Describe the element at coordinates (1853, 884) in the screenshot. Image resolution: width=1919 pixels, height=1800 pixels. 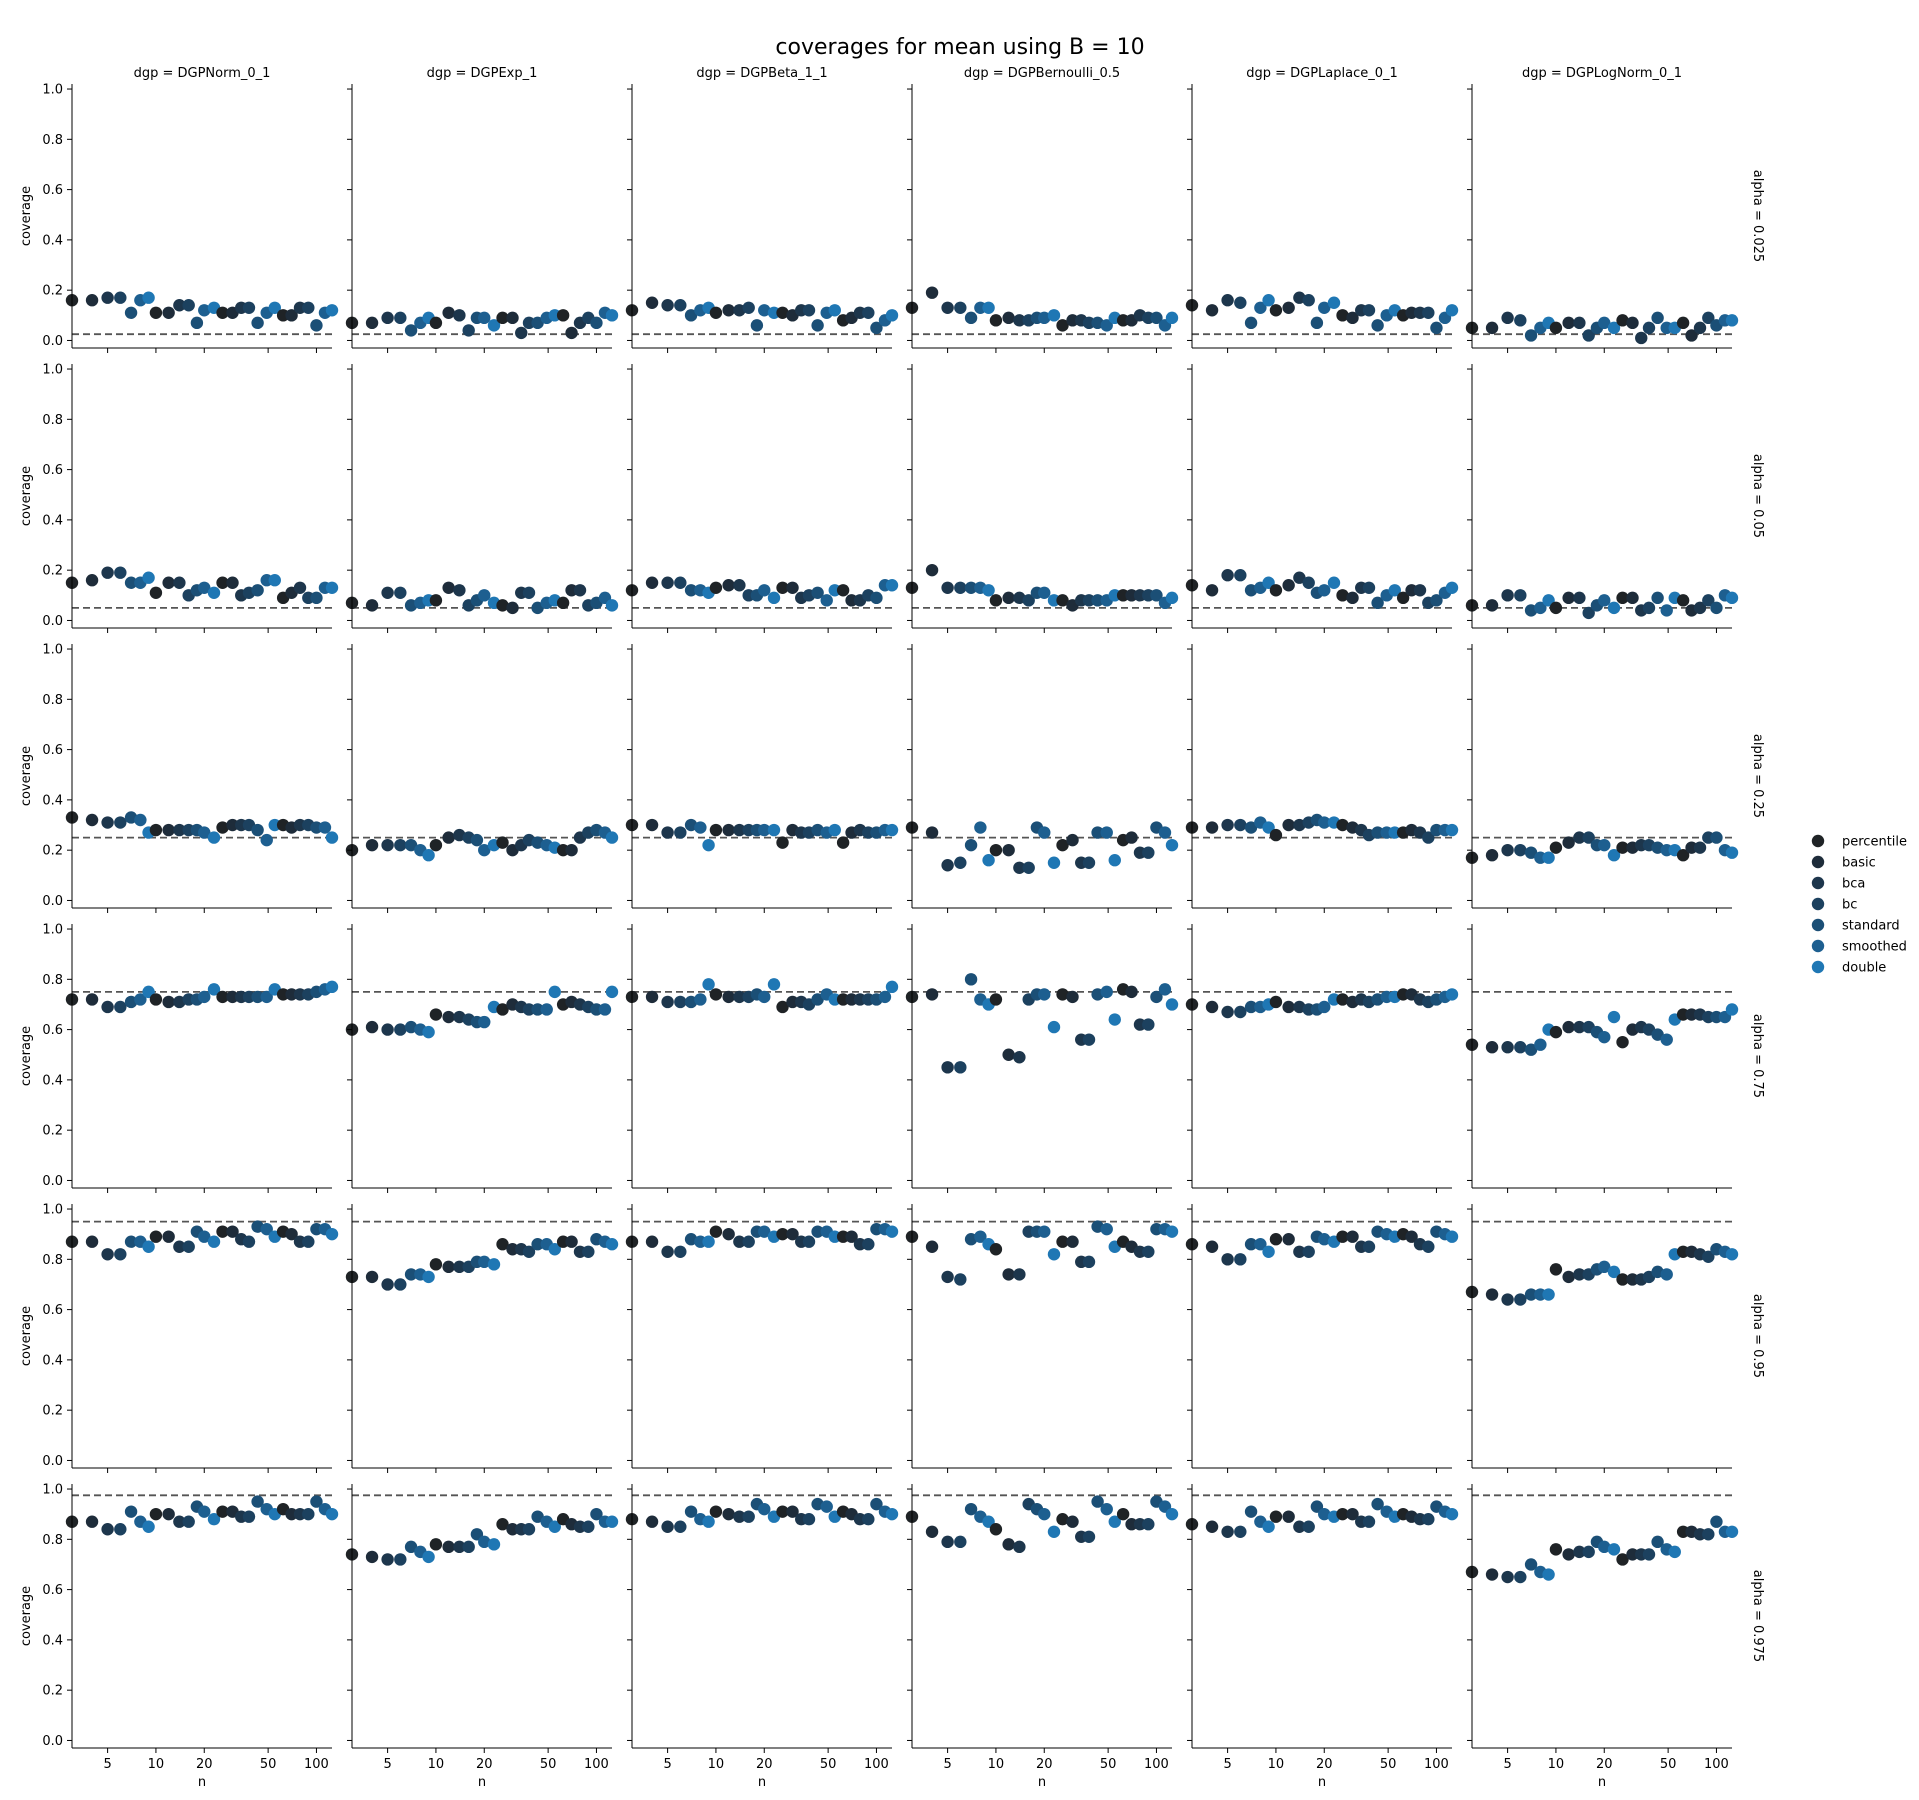
I see `legend-label: bca` at that location.